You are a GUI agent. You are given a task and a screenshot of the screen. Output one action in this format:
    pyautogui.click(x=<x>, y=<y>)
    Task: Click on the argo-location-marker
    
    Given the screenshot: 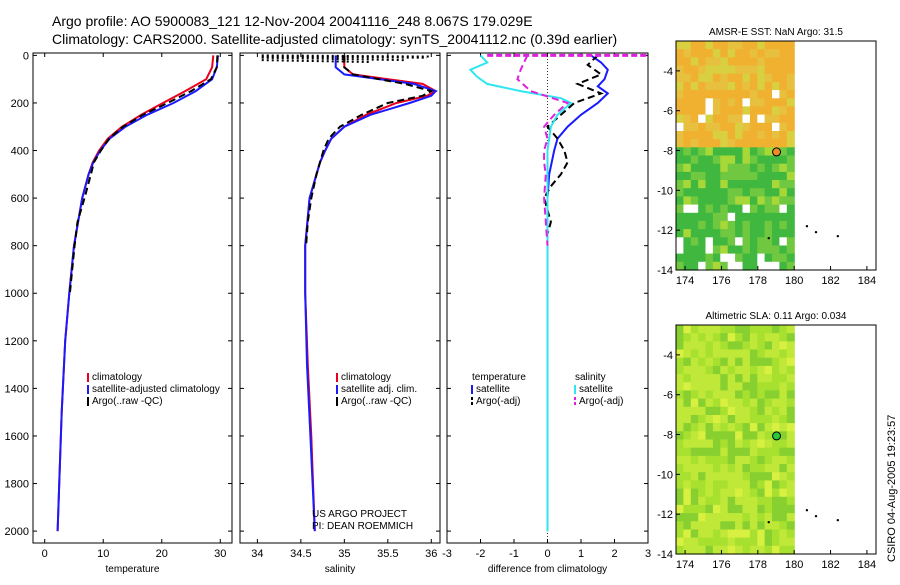 What is the action you would take?
    pyautogui.click(x=777, y=436)
    